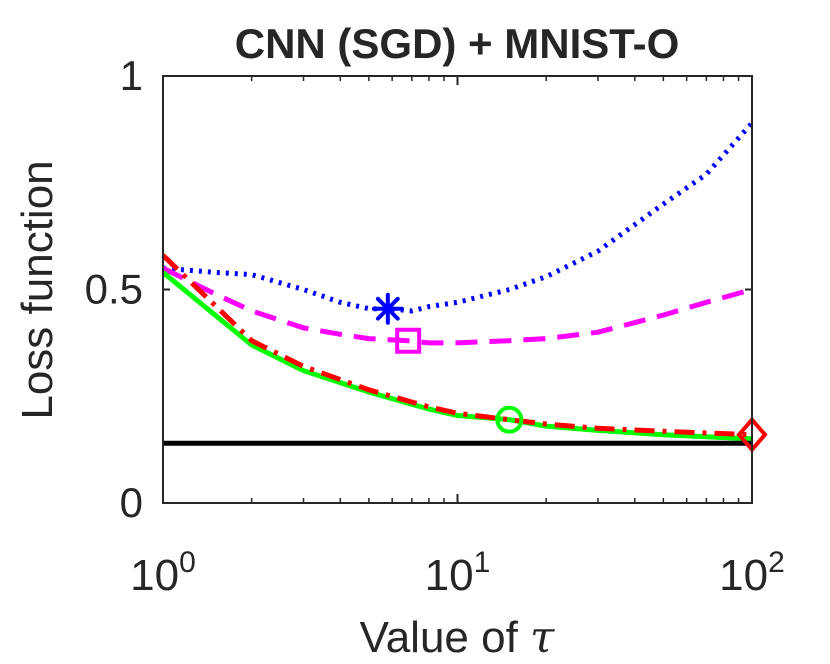  Describe the element at coordinates (569, 372) in the screenshot. I see `marker-layer` at that location.